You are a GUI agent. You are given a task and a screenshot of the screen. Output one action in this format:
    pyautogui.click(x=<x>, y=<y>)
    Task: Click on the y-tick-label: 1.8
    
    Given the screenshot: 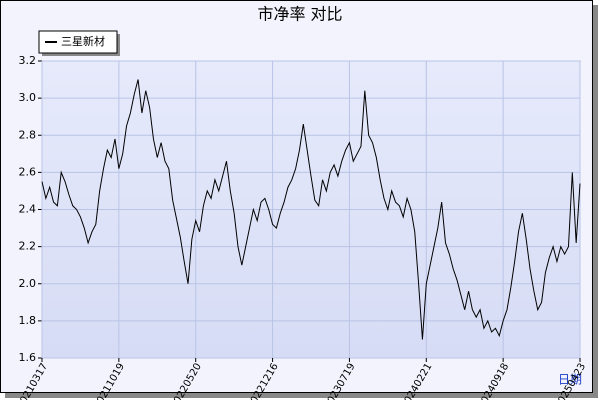 What is the action you would take?
    pyautogui.click(x=28, y=320)
    